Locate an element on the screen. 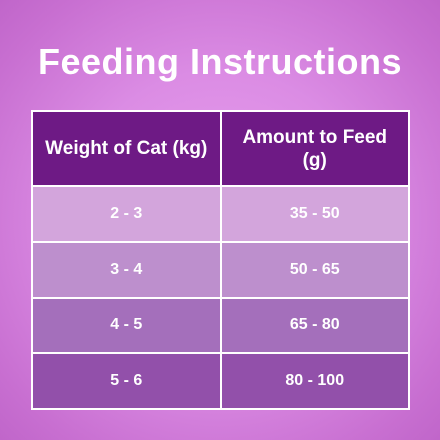 This screenshot has height=440, width=440. cell-amount: 35 - 50 is located at coordinates (314, 214).